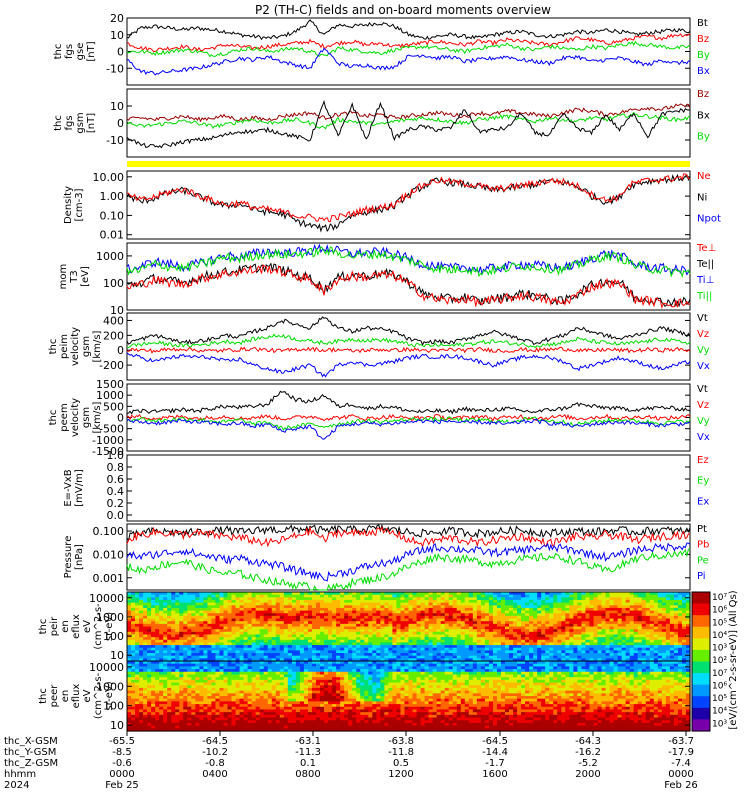 The image size is (750, 804). I want to click on series-line-Ni, so click(408, 203).